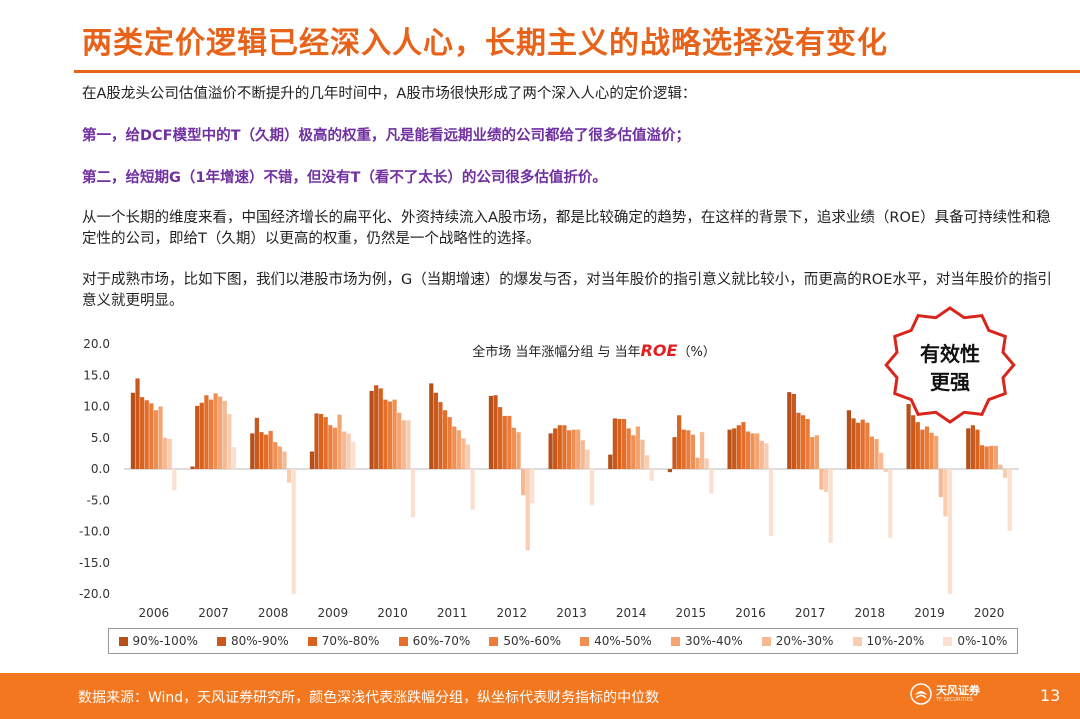 Image resolution: width=1080 pixels, height=719 pixels. What do you see at coordinates (454, 447) in the screenshot?
I see `bar-2011-40%-50%` at bounding box center [454, 447].